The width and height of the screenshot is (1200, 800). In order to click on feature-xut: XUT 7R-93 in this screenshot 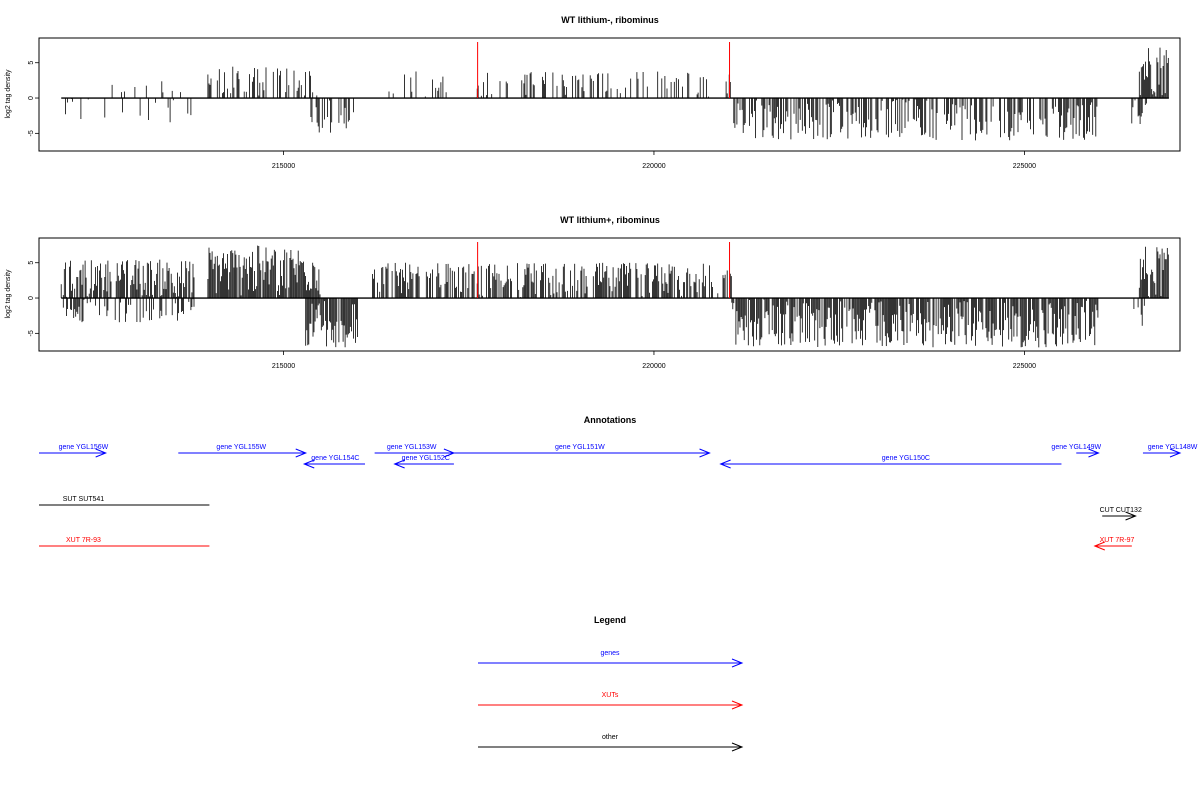, I will do `click(124, 542)`.